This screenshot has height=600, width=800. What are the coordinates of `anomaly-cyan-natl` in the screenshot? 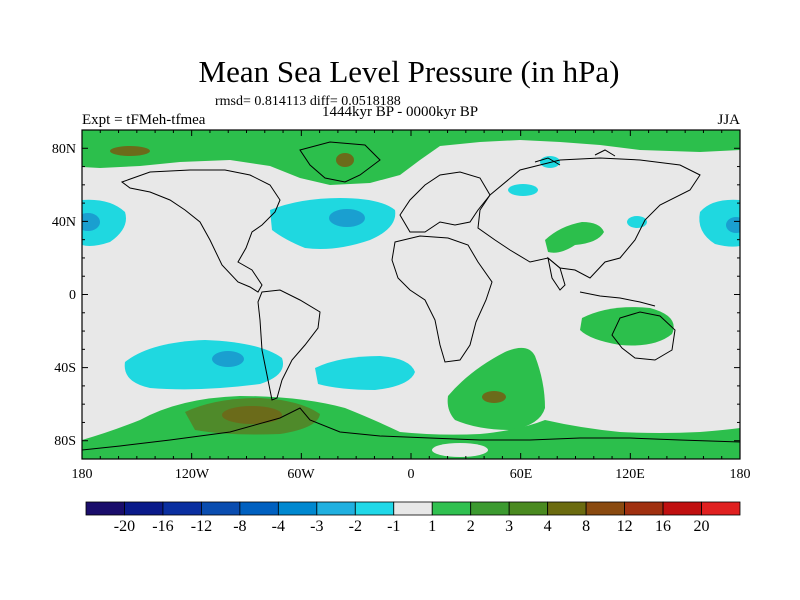 It's located at (333, 223).